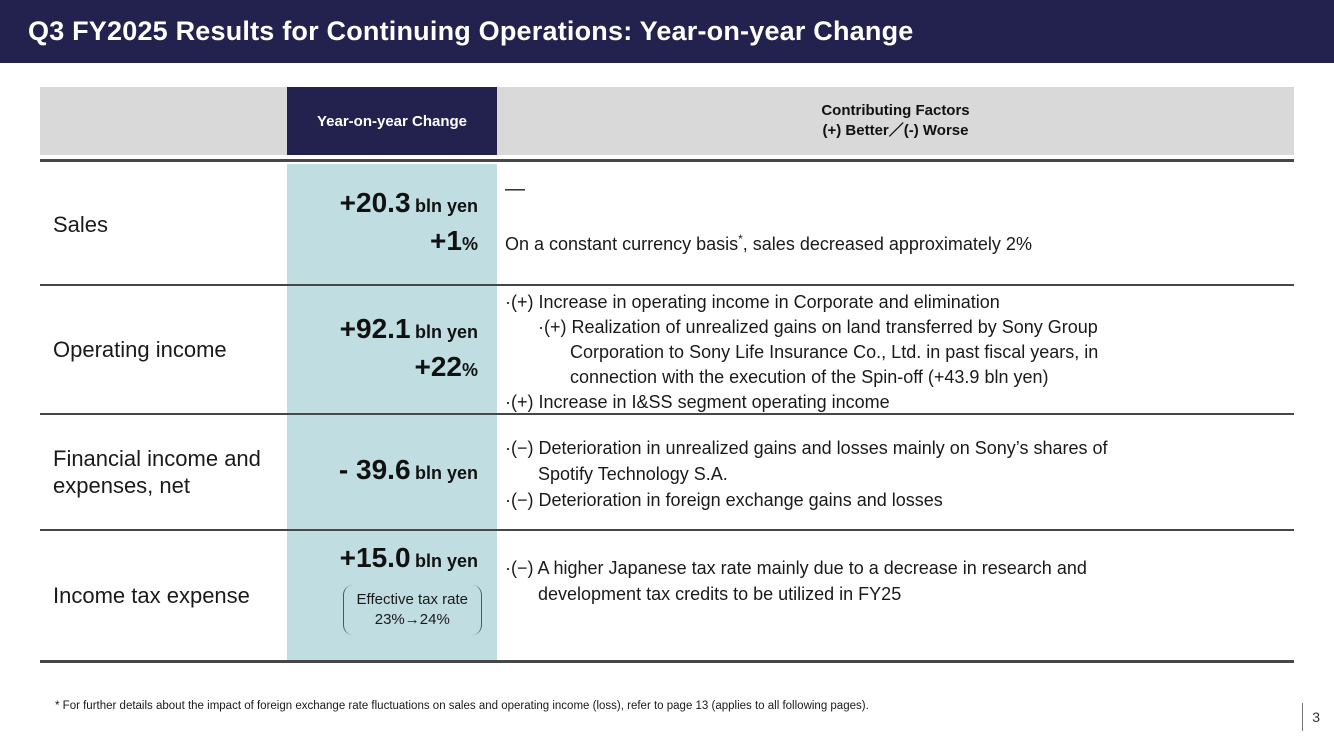 The image size is (1334, 749). I want to click on header-yoy-change: Year-on-year Change, so click(392, 121).